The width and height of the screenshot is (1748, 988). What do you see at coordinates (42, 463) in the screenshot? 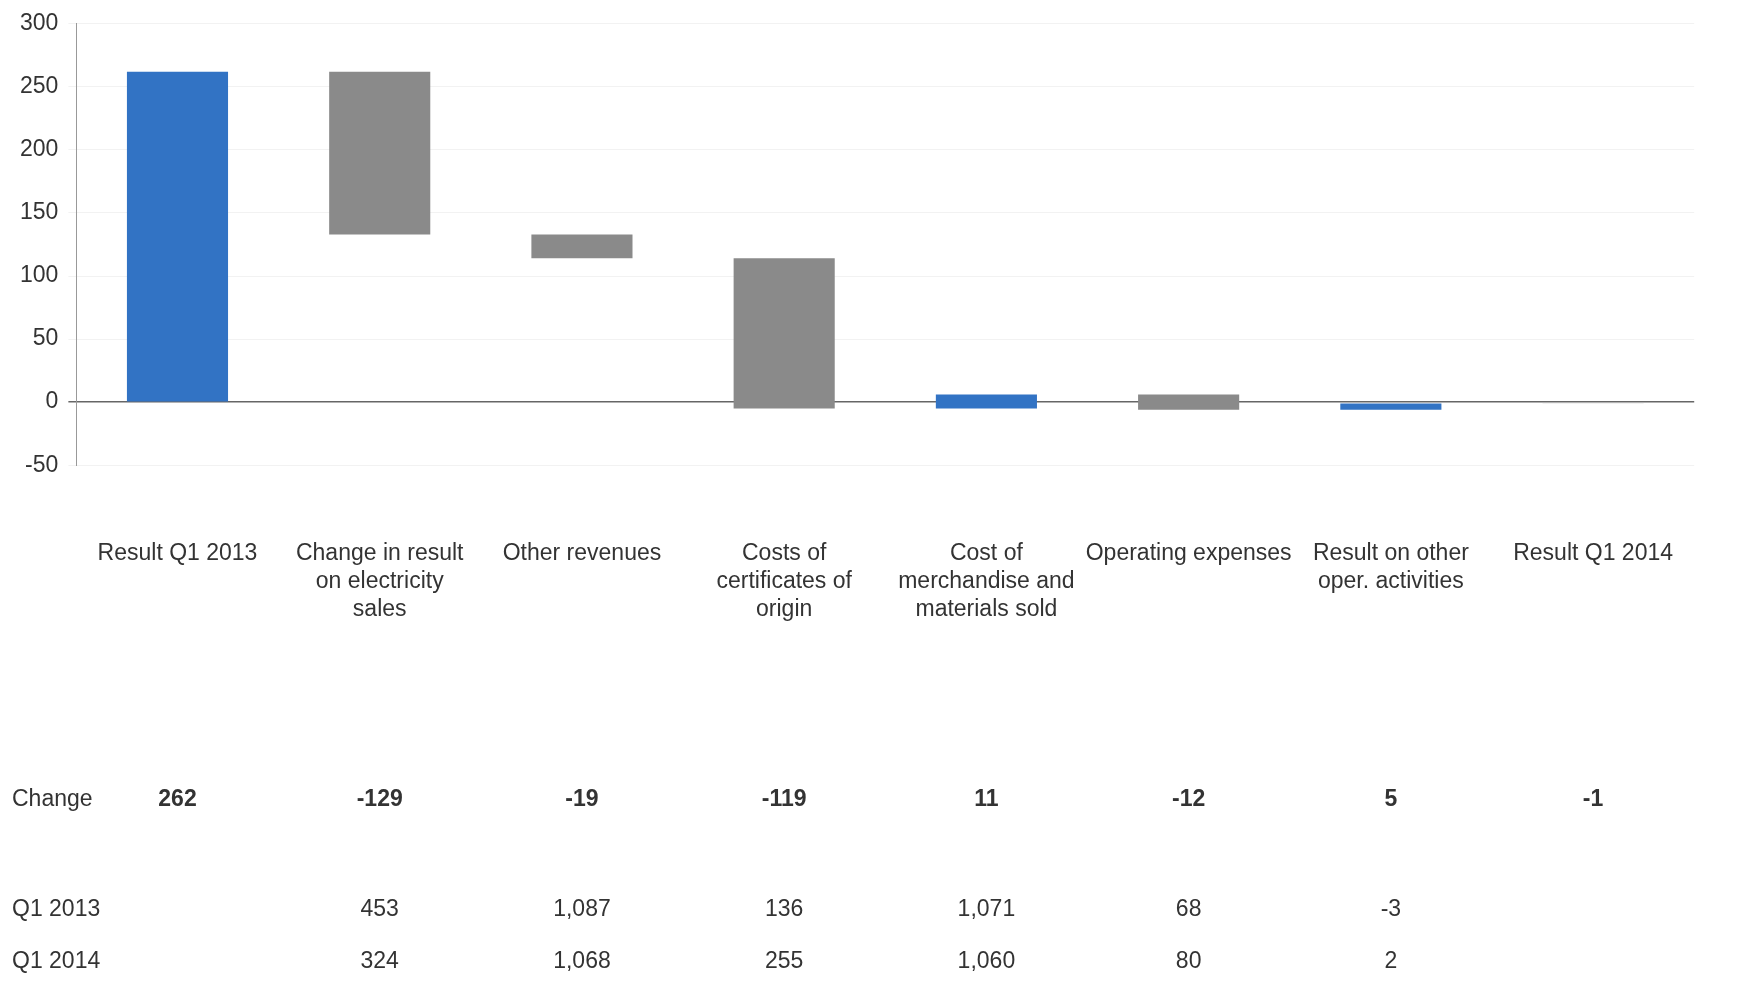
I see `y-tick-label: -50` at bounding box center [42, 463].